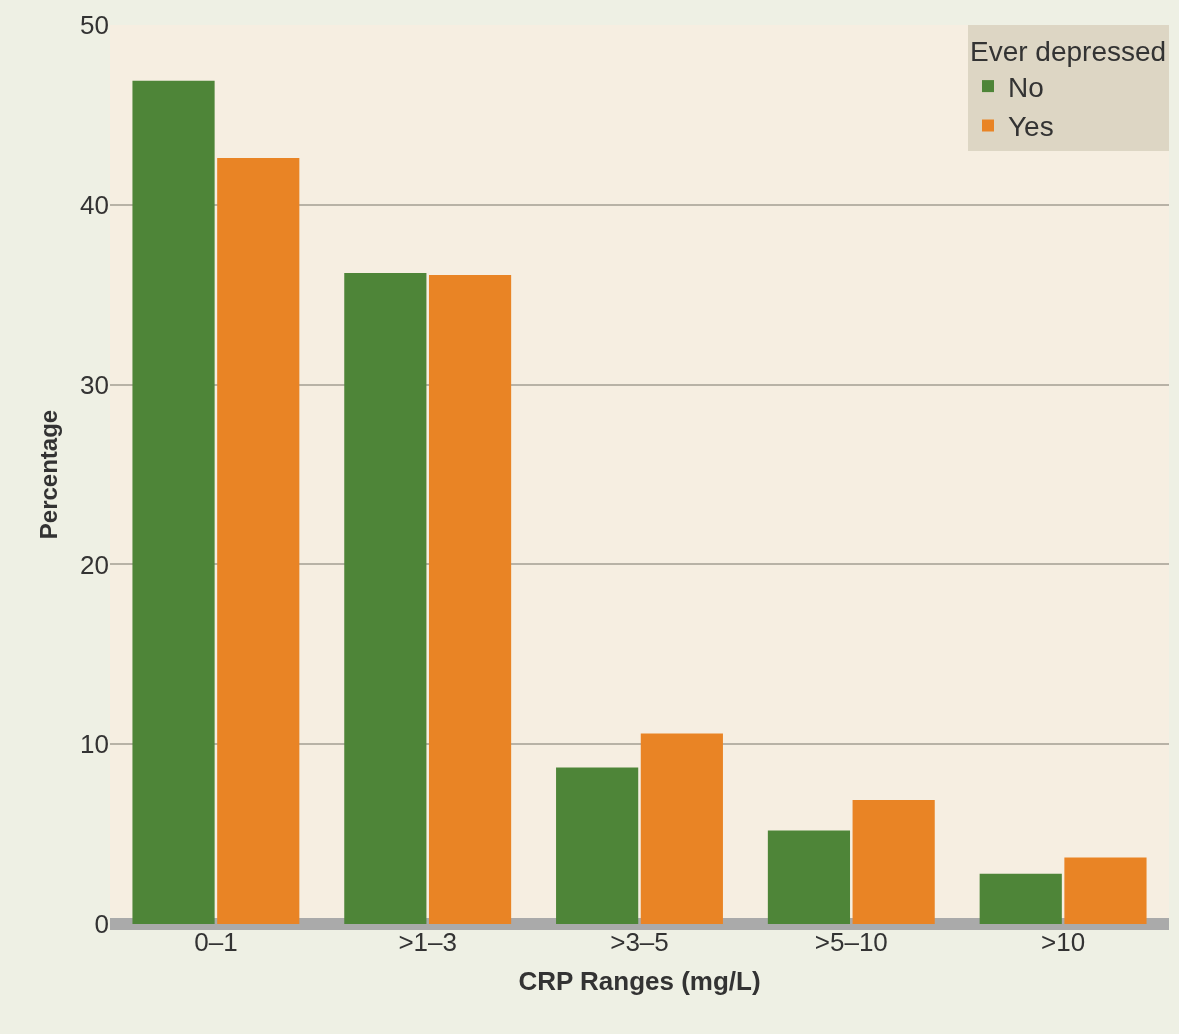 The width and height of the screenshot is (1179, 1034). What do you see at coordinates (1026, 88) in the screenshot?
I see `legend-label: No` at bounding box center [1026, 88].